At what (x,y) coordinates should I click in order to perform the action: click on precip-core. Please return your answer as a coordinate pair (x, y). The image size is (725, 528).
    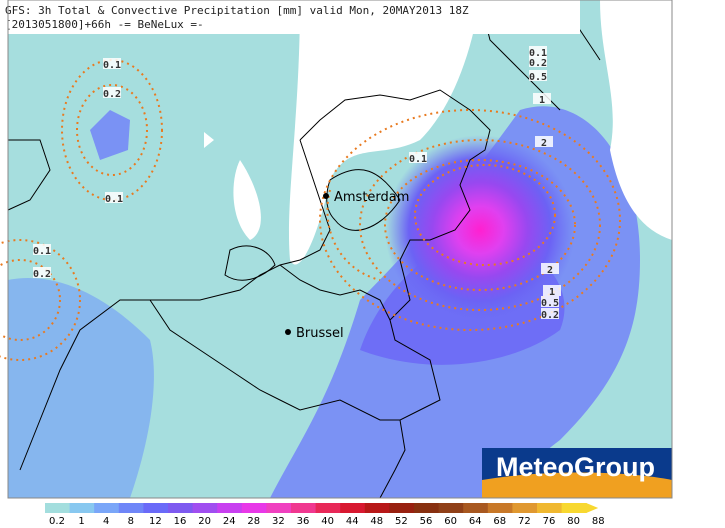
    Looking at the image, I should click on (480, 230).